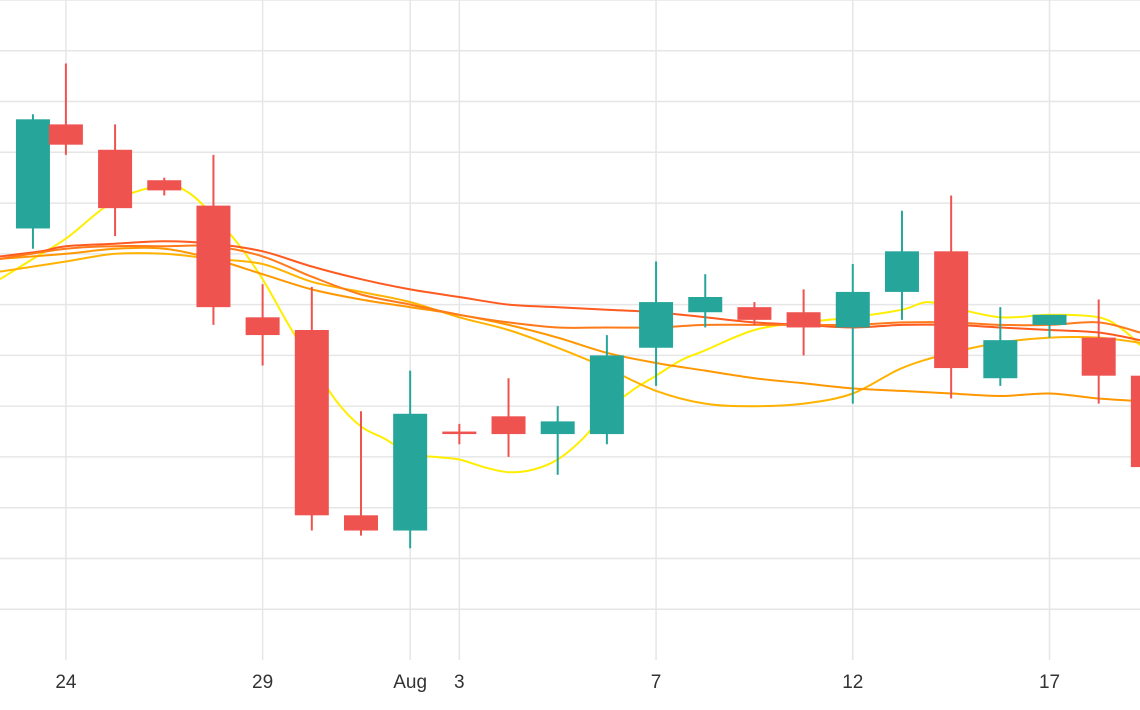 Image resolution: width=1140 pixels, height=710 pixels. What do you see at coordinates (66, 682) in the screenshot?
I see `x-tick-label-0: 24` at bounding box center [66, 682].